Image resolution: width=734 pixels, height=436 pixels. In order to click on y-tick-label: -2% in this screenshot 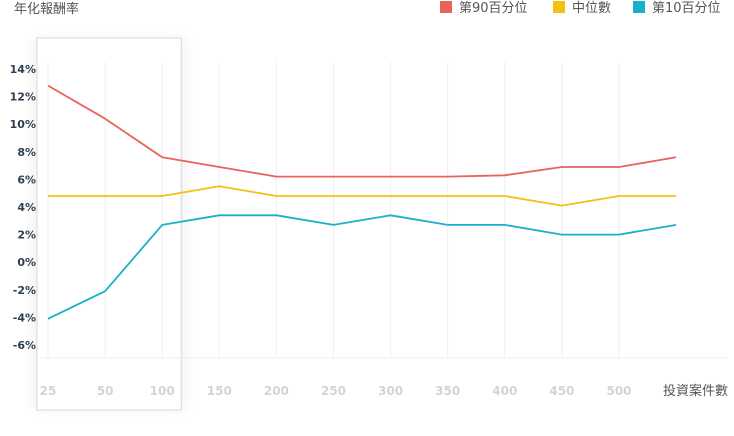, I will do `click(24, 290)`.